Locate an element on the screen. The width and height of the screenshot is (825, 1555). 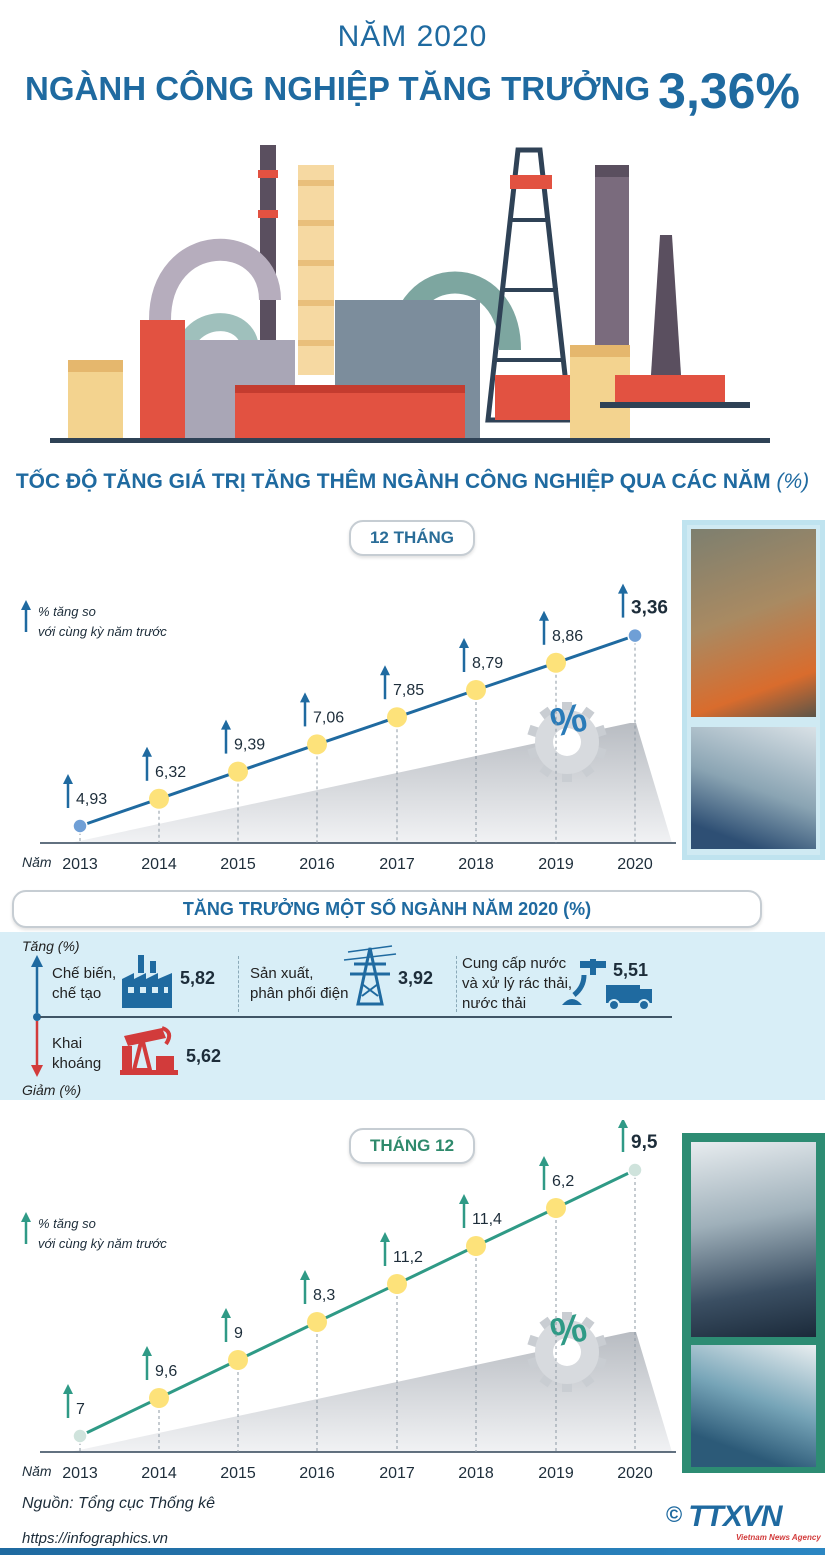
x-tick-label: 2015 is located at coordinates (238, 864).